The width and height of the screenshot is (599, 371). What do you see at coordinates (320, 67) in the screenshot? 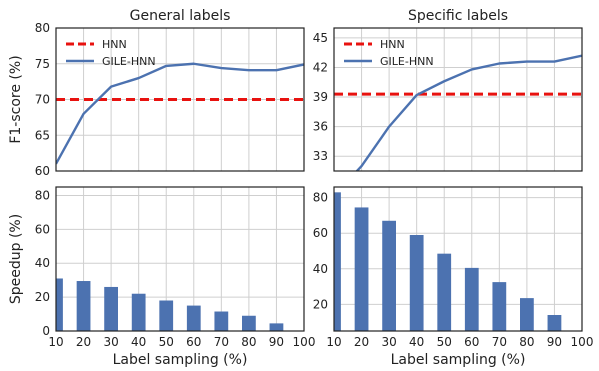
I see `y-tick-label: 42` at bounding box center [320, 67].